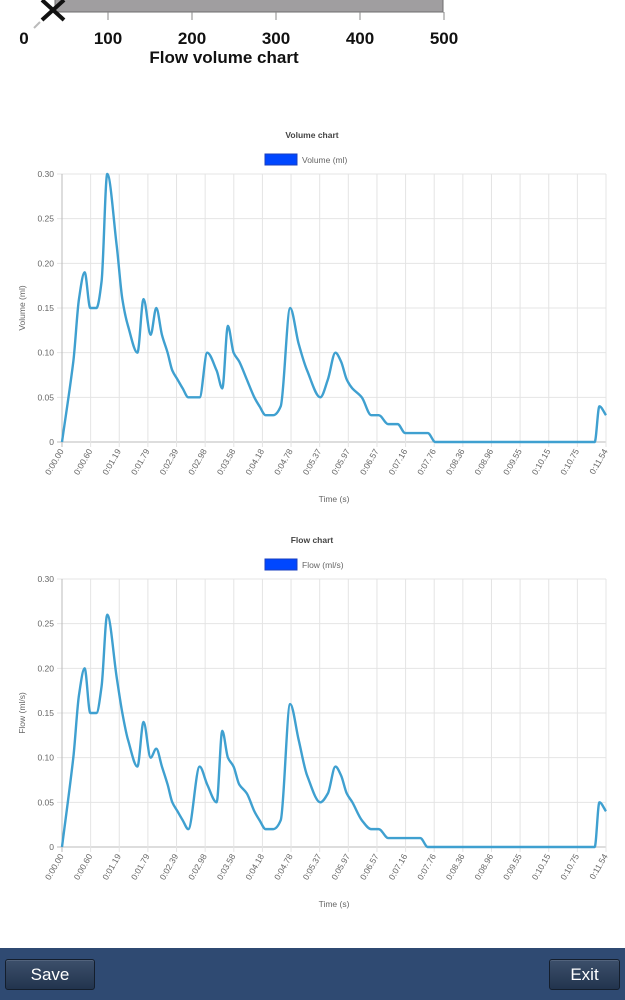 The height and width of the screenshot is (1000, 625). I want to click on flow-y-tick-label: 0.30, so click(45, 579).